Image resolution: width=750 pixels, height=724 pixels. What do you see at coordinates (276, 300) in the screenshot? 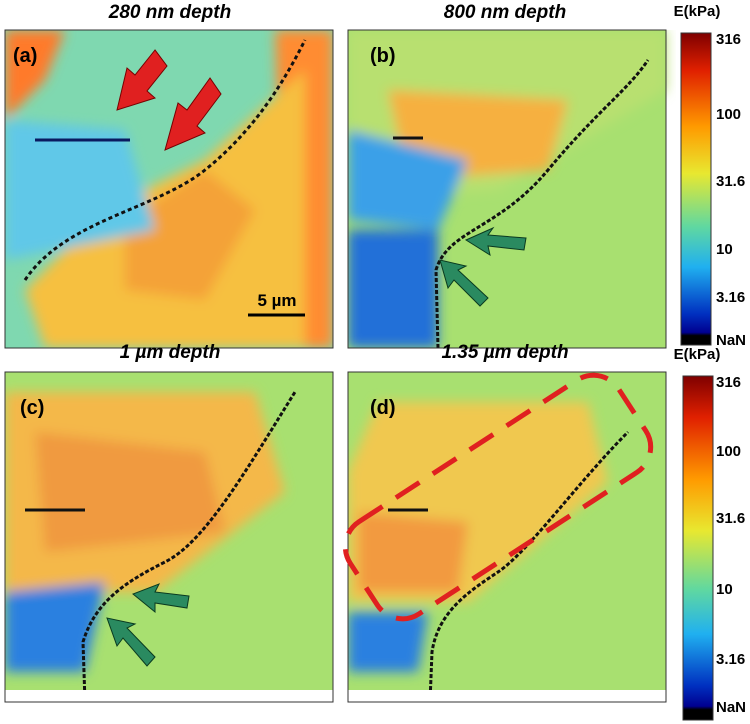
I see `scale-bar-label: 5 µm` at bounding box center [276, 300].